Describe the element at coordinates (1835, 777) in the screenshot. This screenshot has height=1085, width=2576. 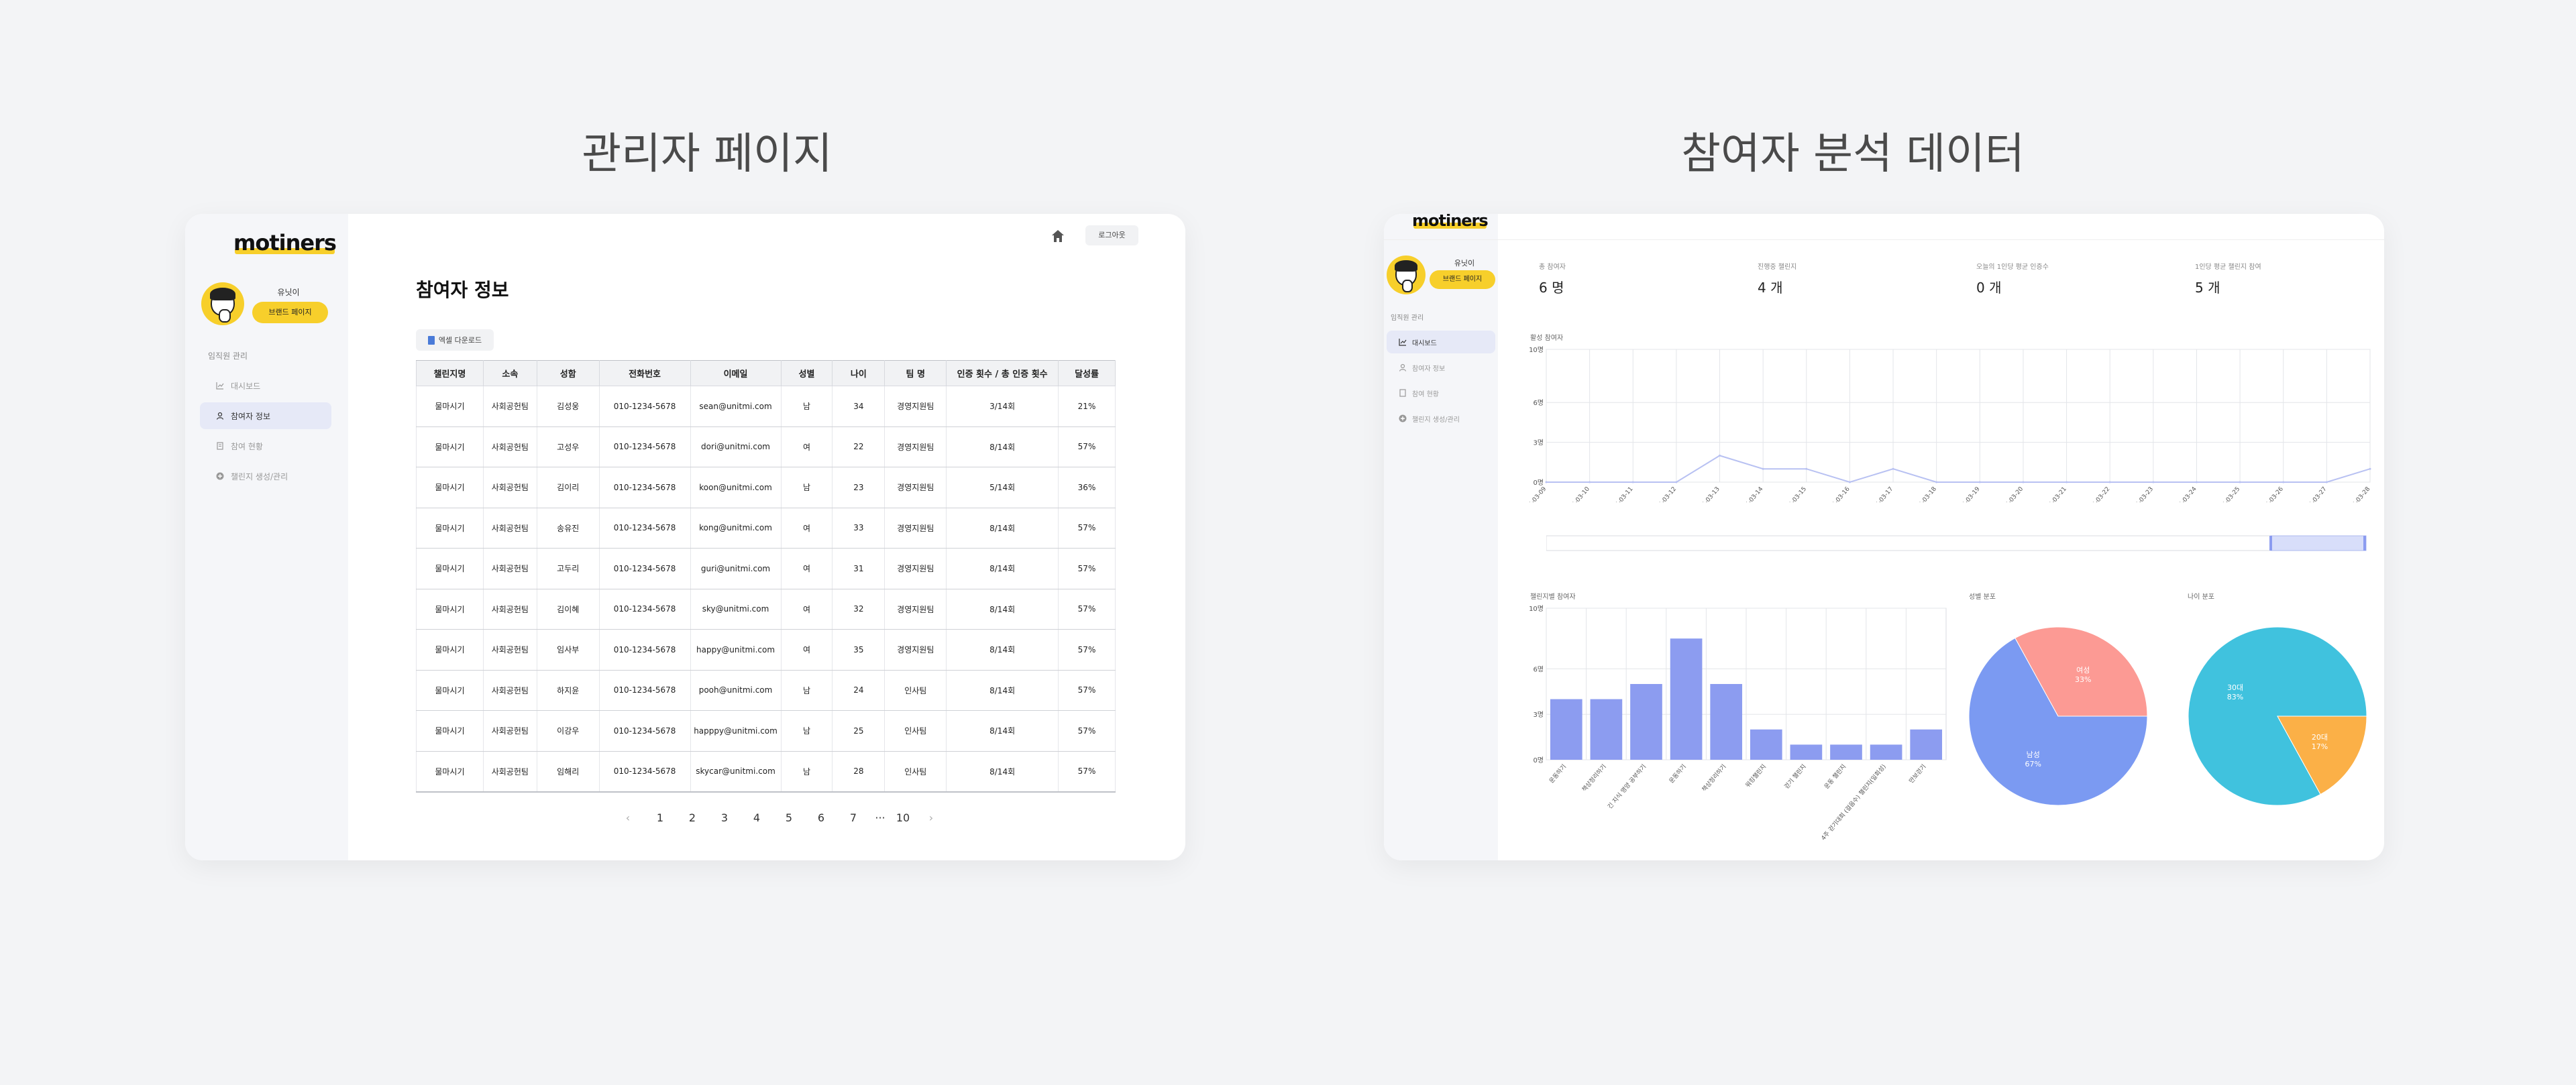
I see `x-tick-label: 운동 챌린지` at that location.